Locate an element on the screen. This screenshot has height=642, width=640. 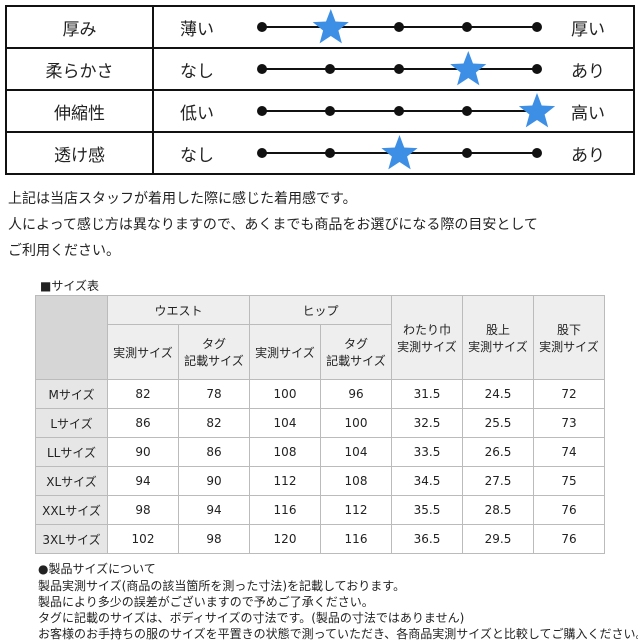
cell: 98 is located at coordinates (214, 539).